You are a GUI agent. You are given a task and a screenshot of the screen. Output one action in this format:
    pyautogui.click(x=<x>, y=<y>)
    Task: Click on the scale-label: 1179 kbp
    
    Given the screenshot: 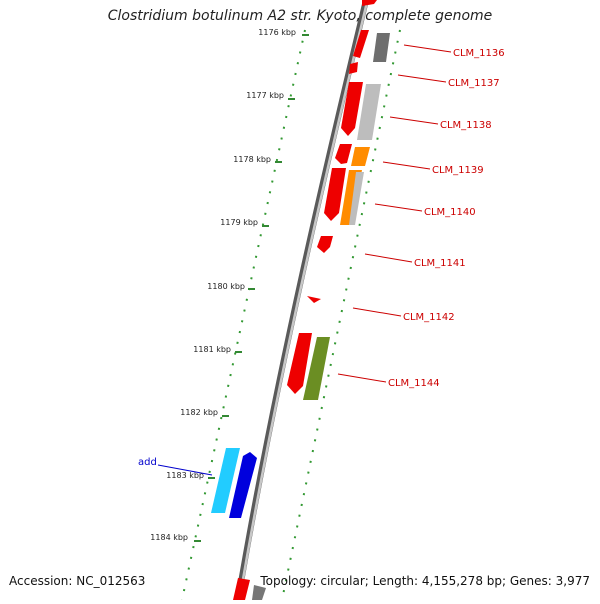 What is the action you would take?
    pyautogui.click(x=239, y=222)
    